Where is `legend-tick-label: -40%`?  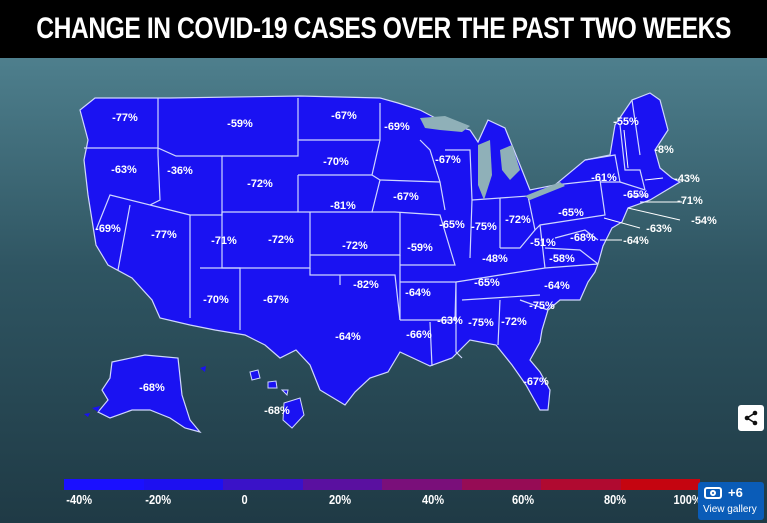 legend-tick-label: -40% is located at coordinates (79, 499).